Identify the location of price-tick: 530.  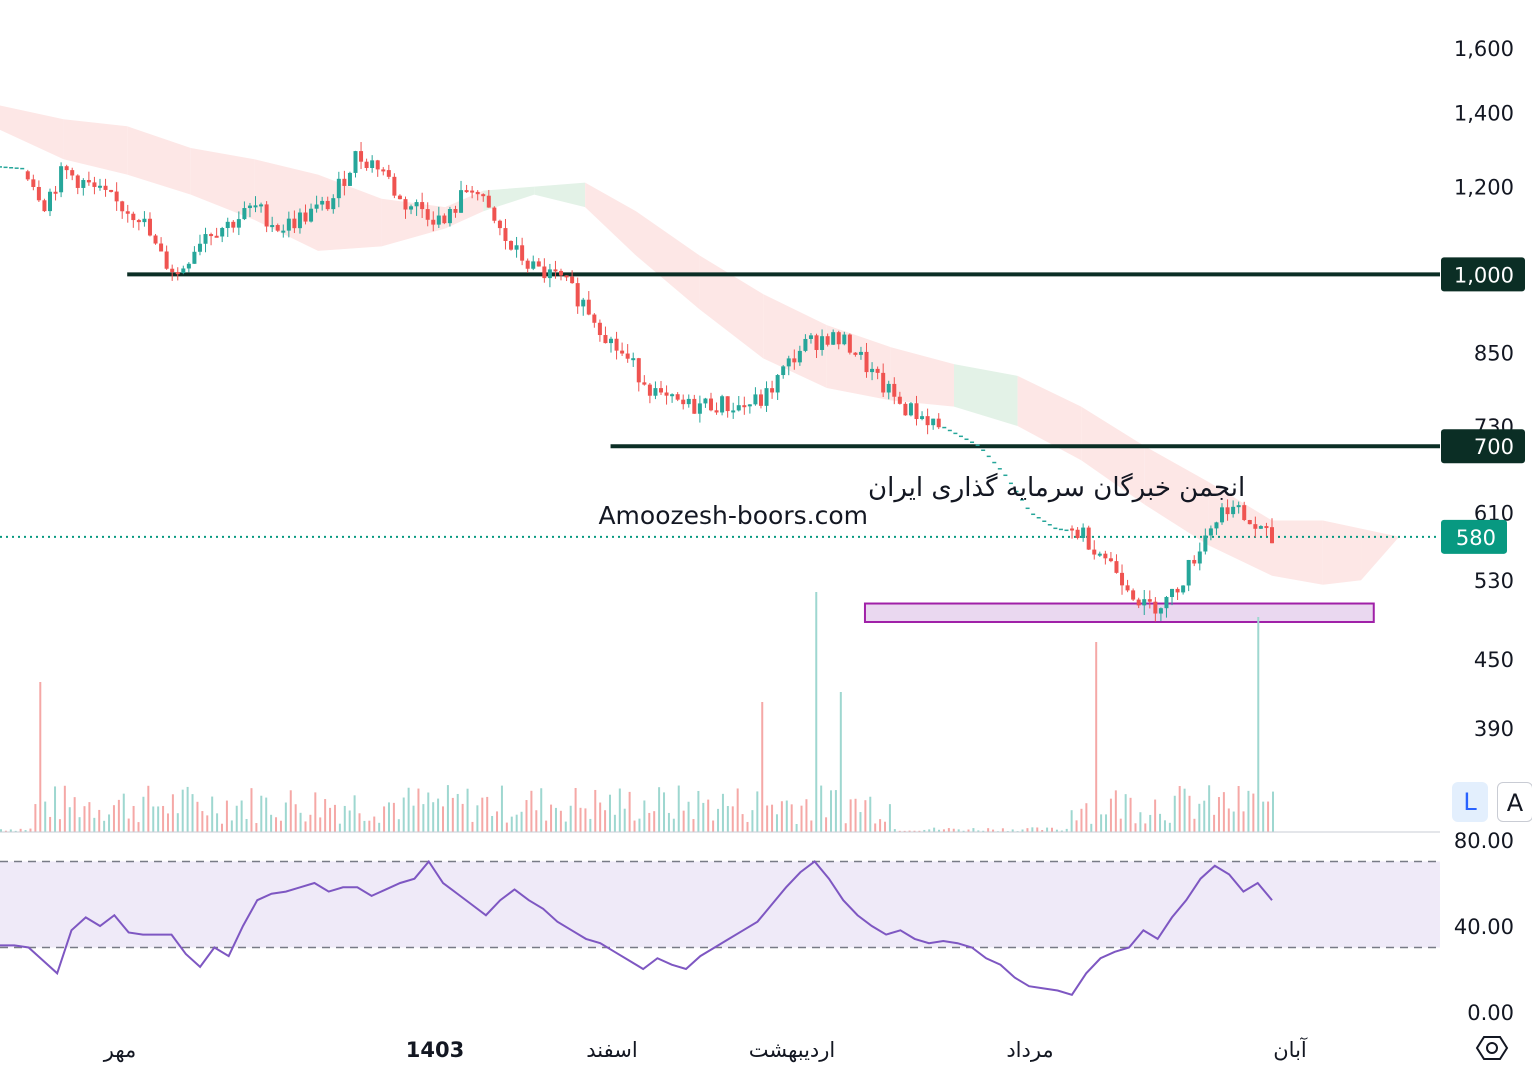
(1494, 581).